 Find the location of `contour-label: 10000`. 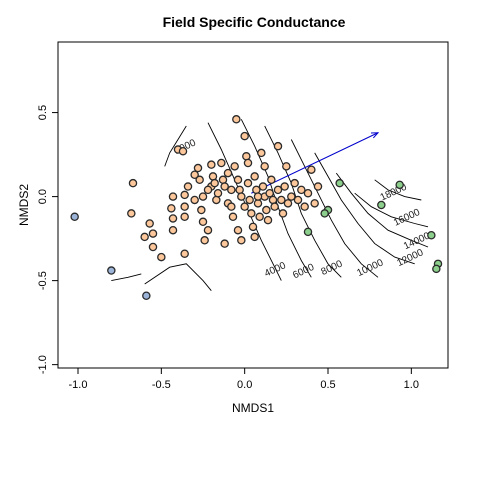

contour-label: 10000 is located at coordinates (370, 268).